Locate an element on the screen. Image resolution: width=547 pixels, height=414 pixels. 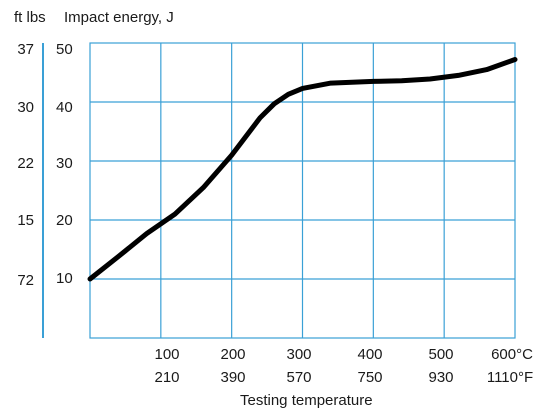
x-tick-label-fahrenheit: 390 is located at coordinates (233, 377).